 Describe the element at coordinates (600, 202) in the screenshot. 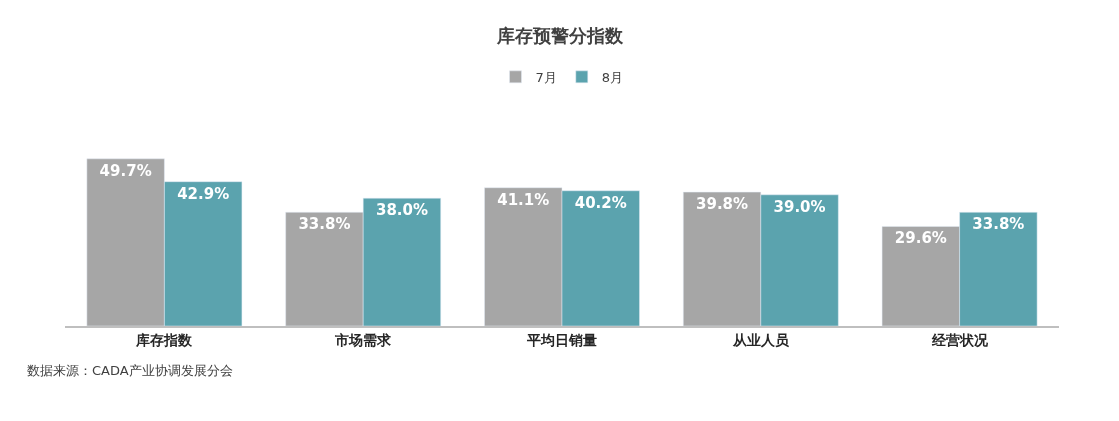

I see `data-label: 40.2%` at that location.